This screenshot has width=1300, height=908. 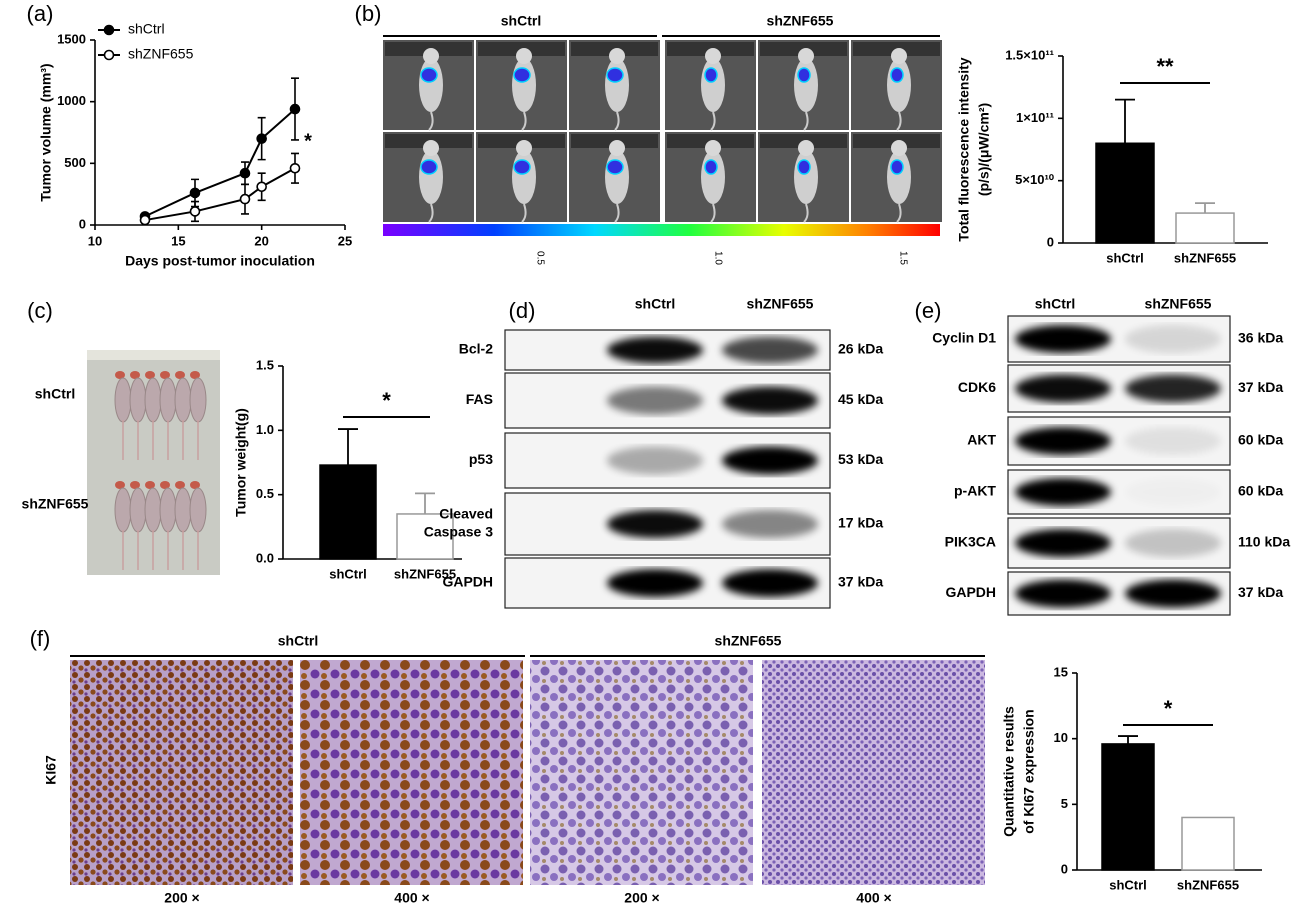 I want to click on colorbar, so click(x=661, y=230).